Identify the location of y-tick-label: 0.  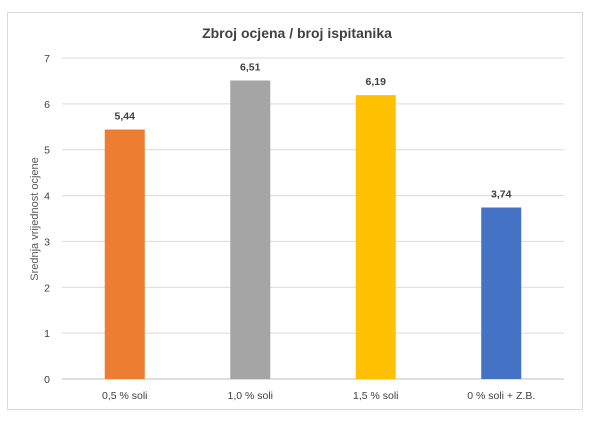
(47, 380).